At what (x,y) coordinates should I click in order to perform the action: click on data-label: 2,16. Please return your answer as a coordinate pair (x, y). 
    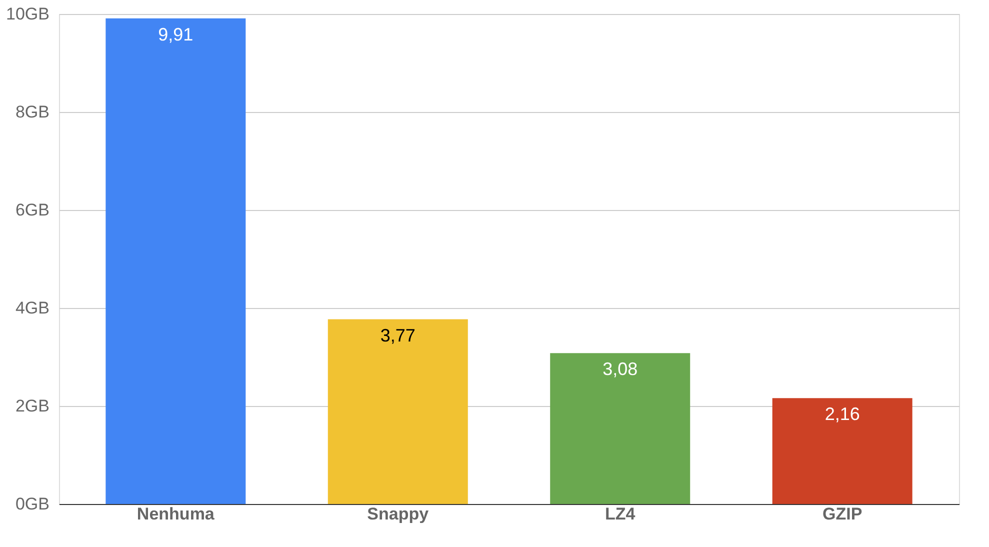
    Looking at the image, I should click on (842, 414).